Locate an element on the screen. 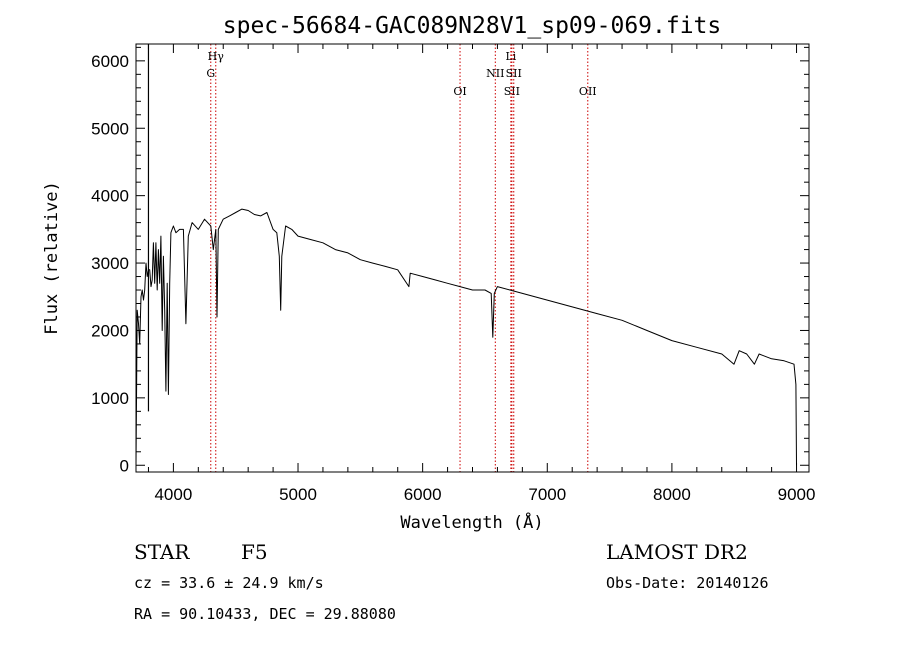  y-tick-label: 0 is located at coordinates (124, 465).